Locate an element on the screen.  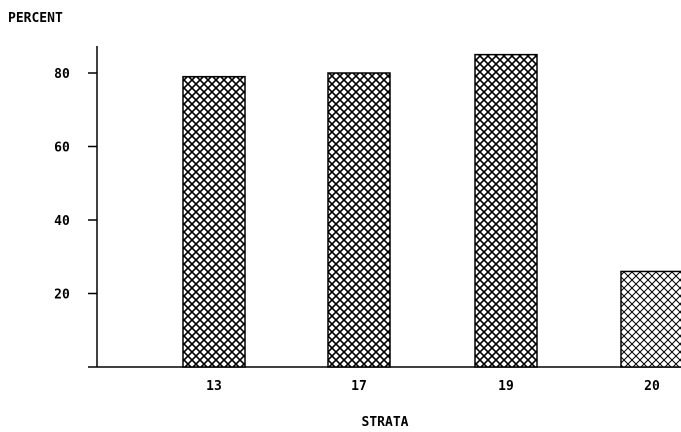
y-axis-label: PERCENT is located at coordinates (35, 18).